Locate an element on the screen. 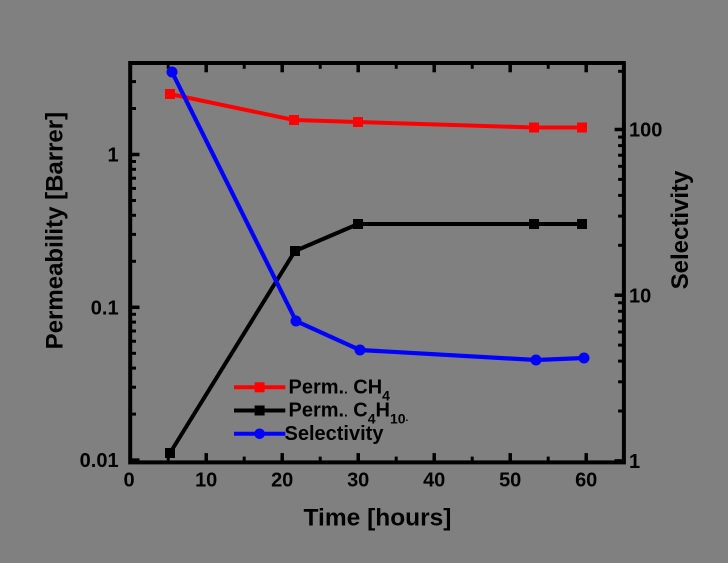 Image resolution: width=728 pixels, height=563 pixels. svg-text: 0.1 is located at coordinates (105, 308).